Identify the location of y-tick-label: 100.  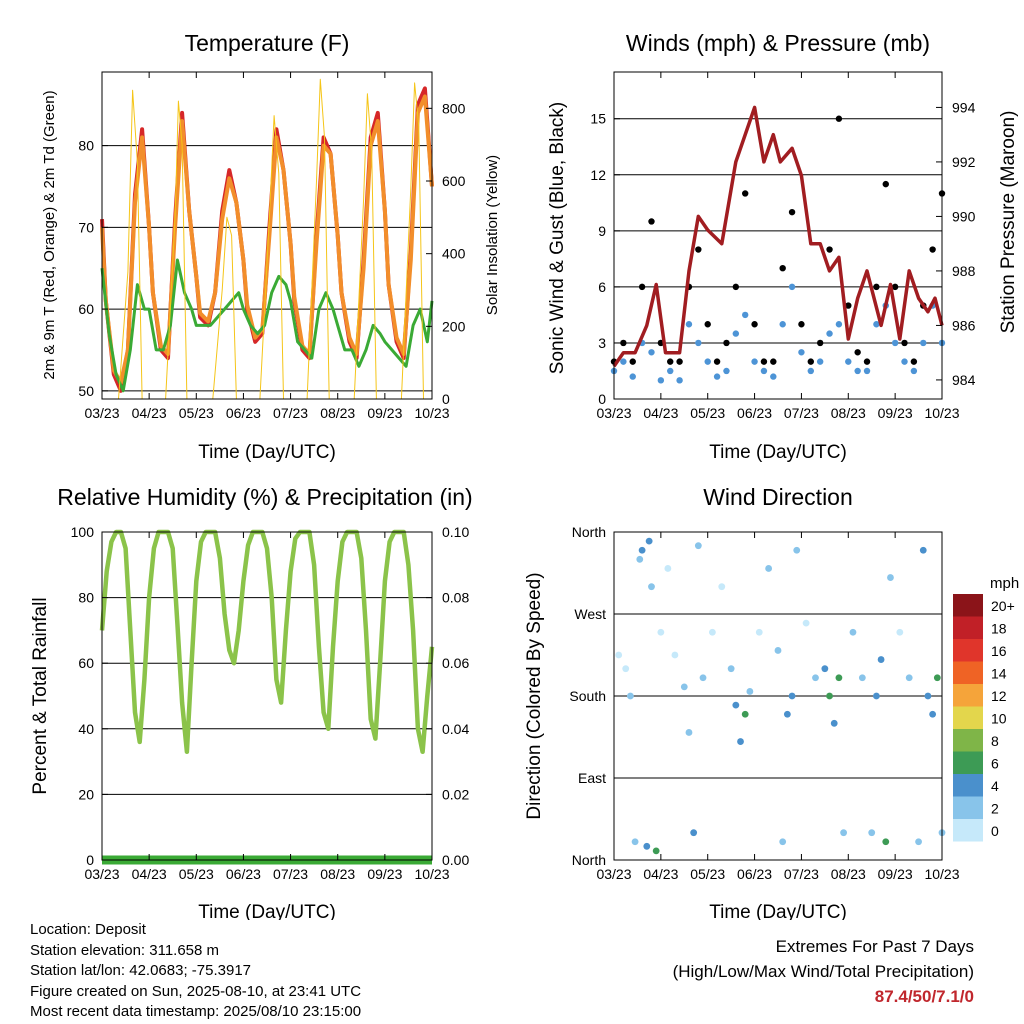
(83, 532).